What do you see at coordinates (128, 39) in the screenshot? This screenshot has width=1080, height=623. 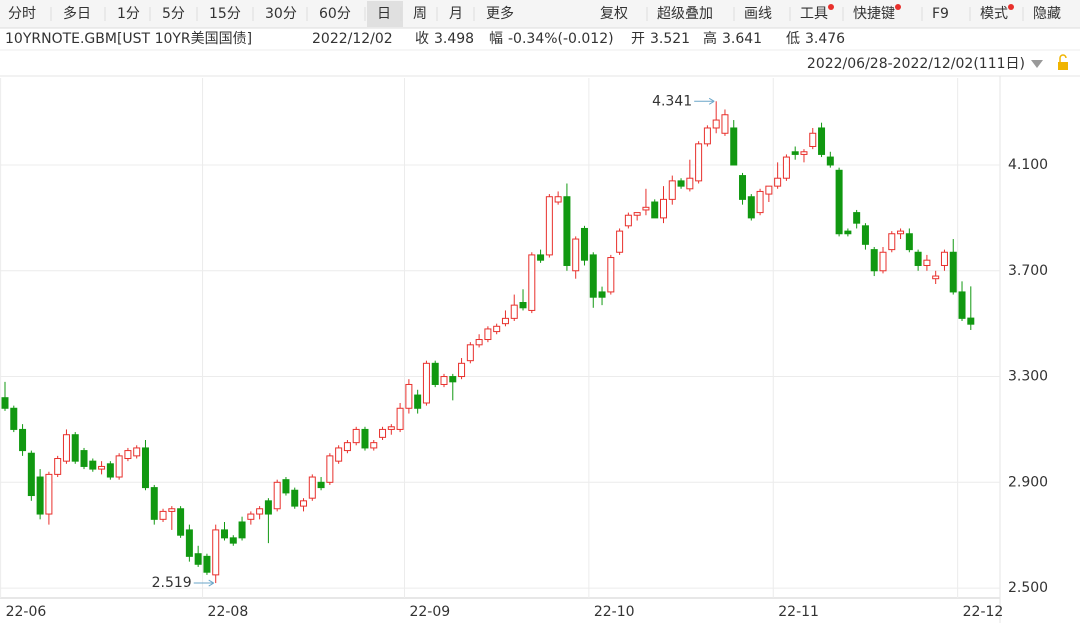 I see `symbol: 10YRNOTE.GBM[UST 10YR美国国债]` at bounding box center [128, 39].